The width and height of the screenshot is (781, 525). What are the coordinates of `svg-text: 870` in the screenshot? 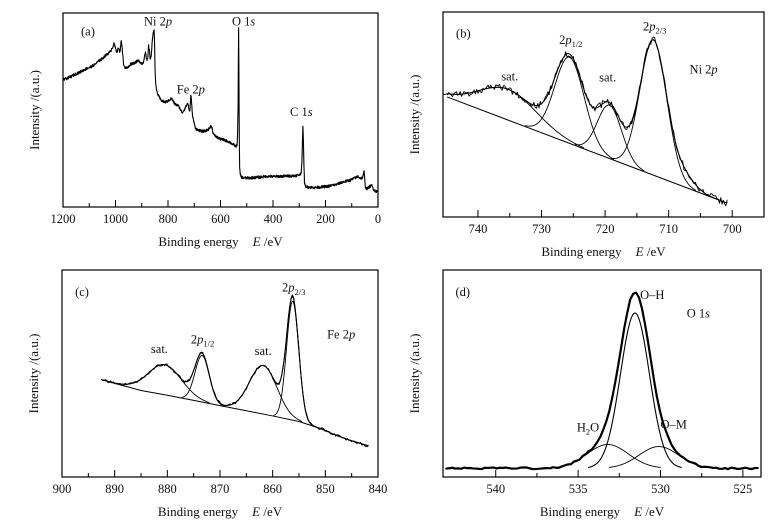 It's located at (220, 489).